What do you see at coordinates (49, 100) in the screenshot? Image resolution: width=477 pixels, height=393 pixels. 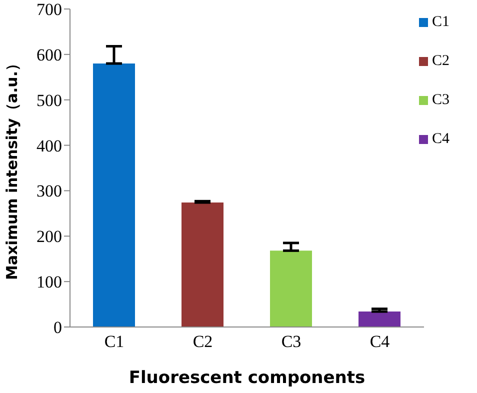 I see `y-tick-label: 500` at bounding box center [49, 100].